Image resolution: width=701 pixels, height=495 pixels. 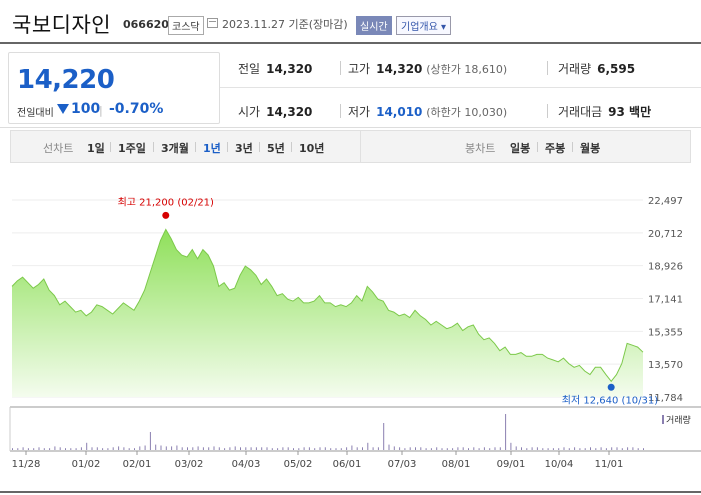 I want to click on tab-monthly: 월봉, so click(x=590, y=148).